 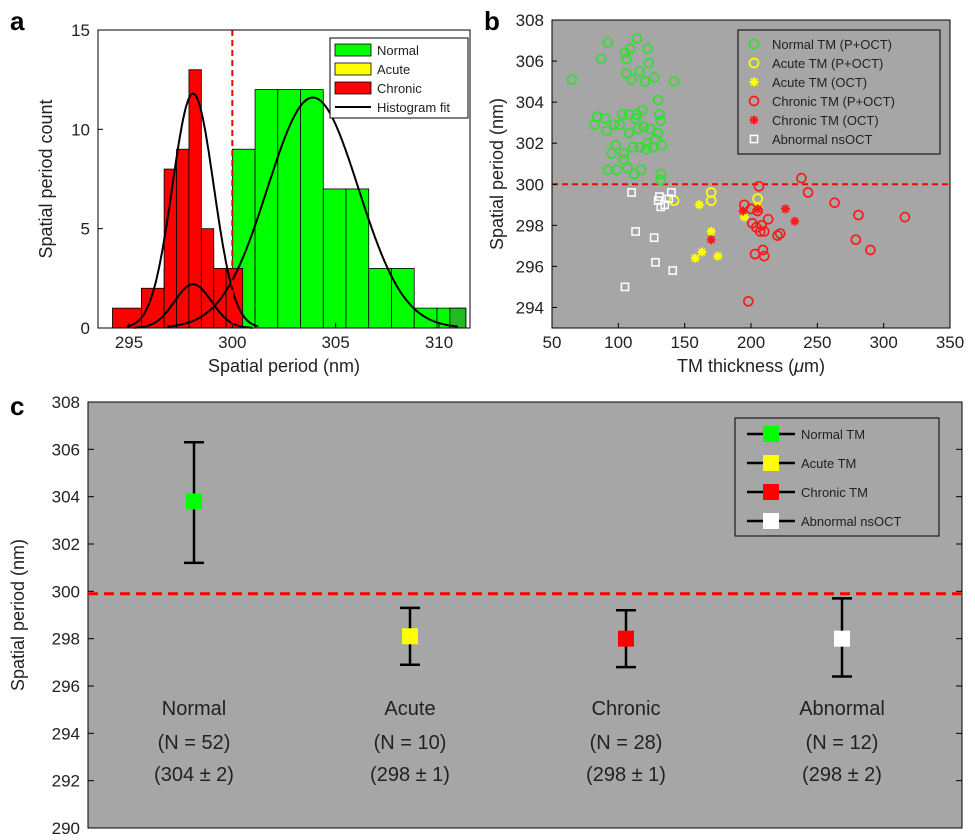 I want to click on x-tick-label: 310, so click(x=439, y=342).